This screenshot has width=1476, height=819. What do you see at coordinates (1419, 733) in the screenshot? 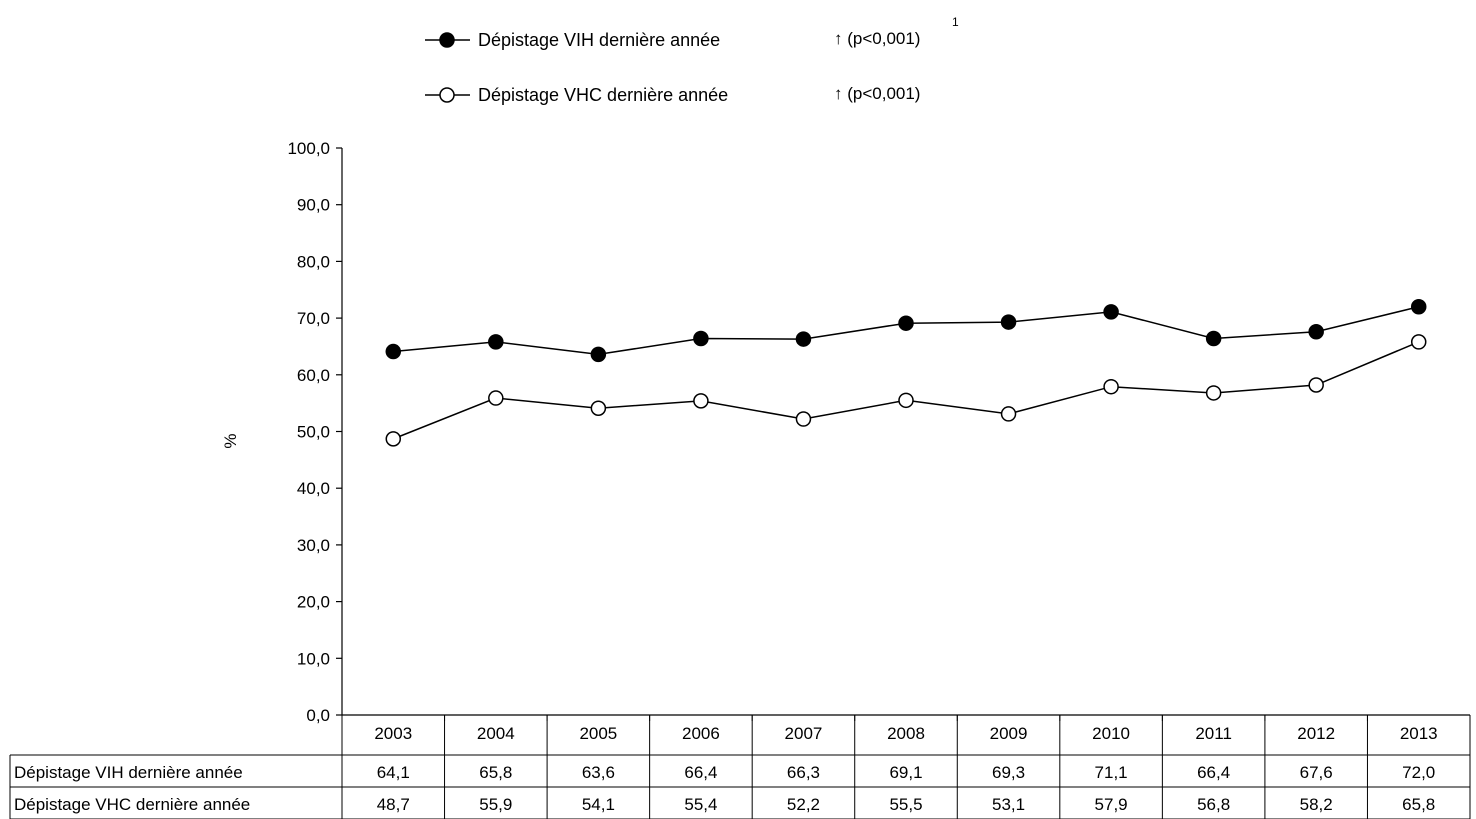
I see `x-tick-label: 2013` at bounding box center [1419, 733].